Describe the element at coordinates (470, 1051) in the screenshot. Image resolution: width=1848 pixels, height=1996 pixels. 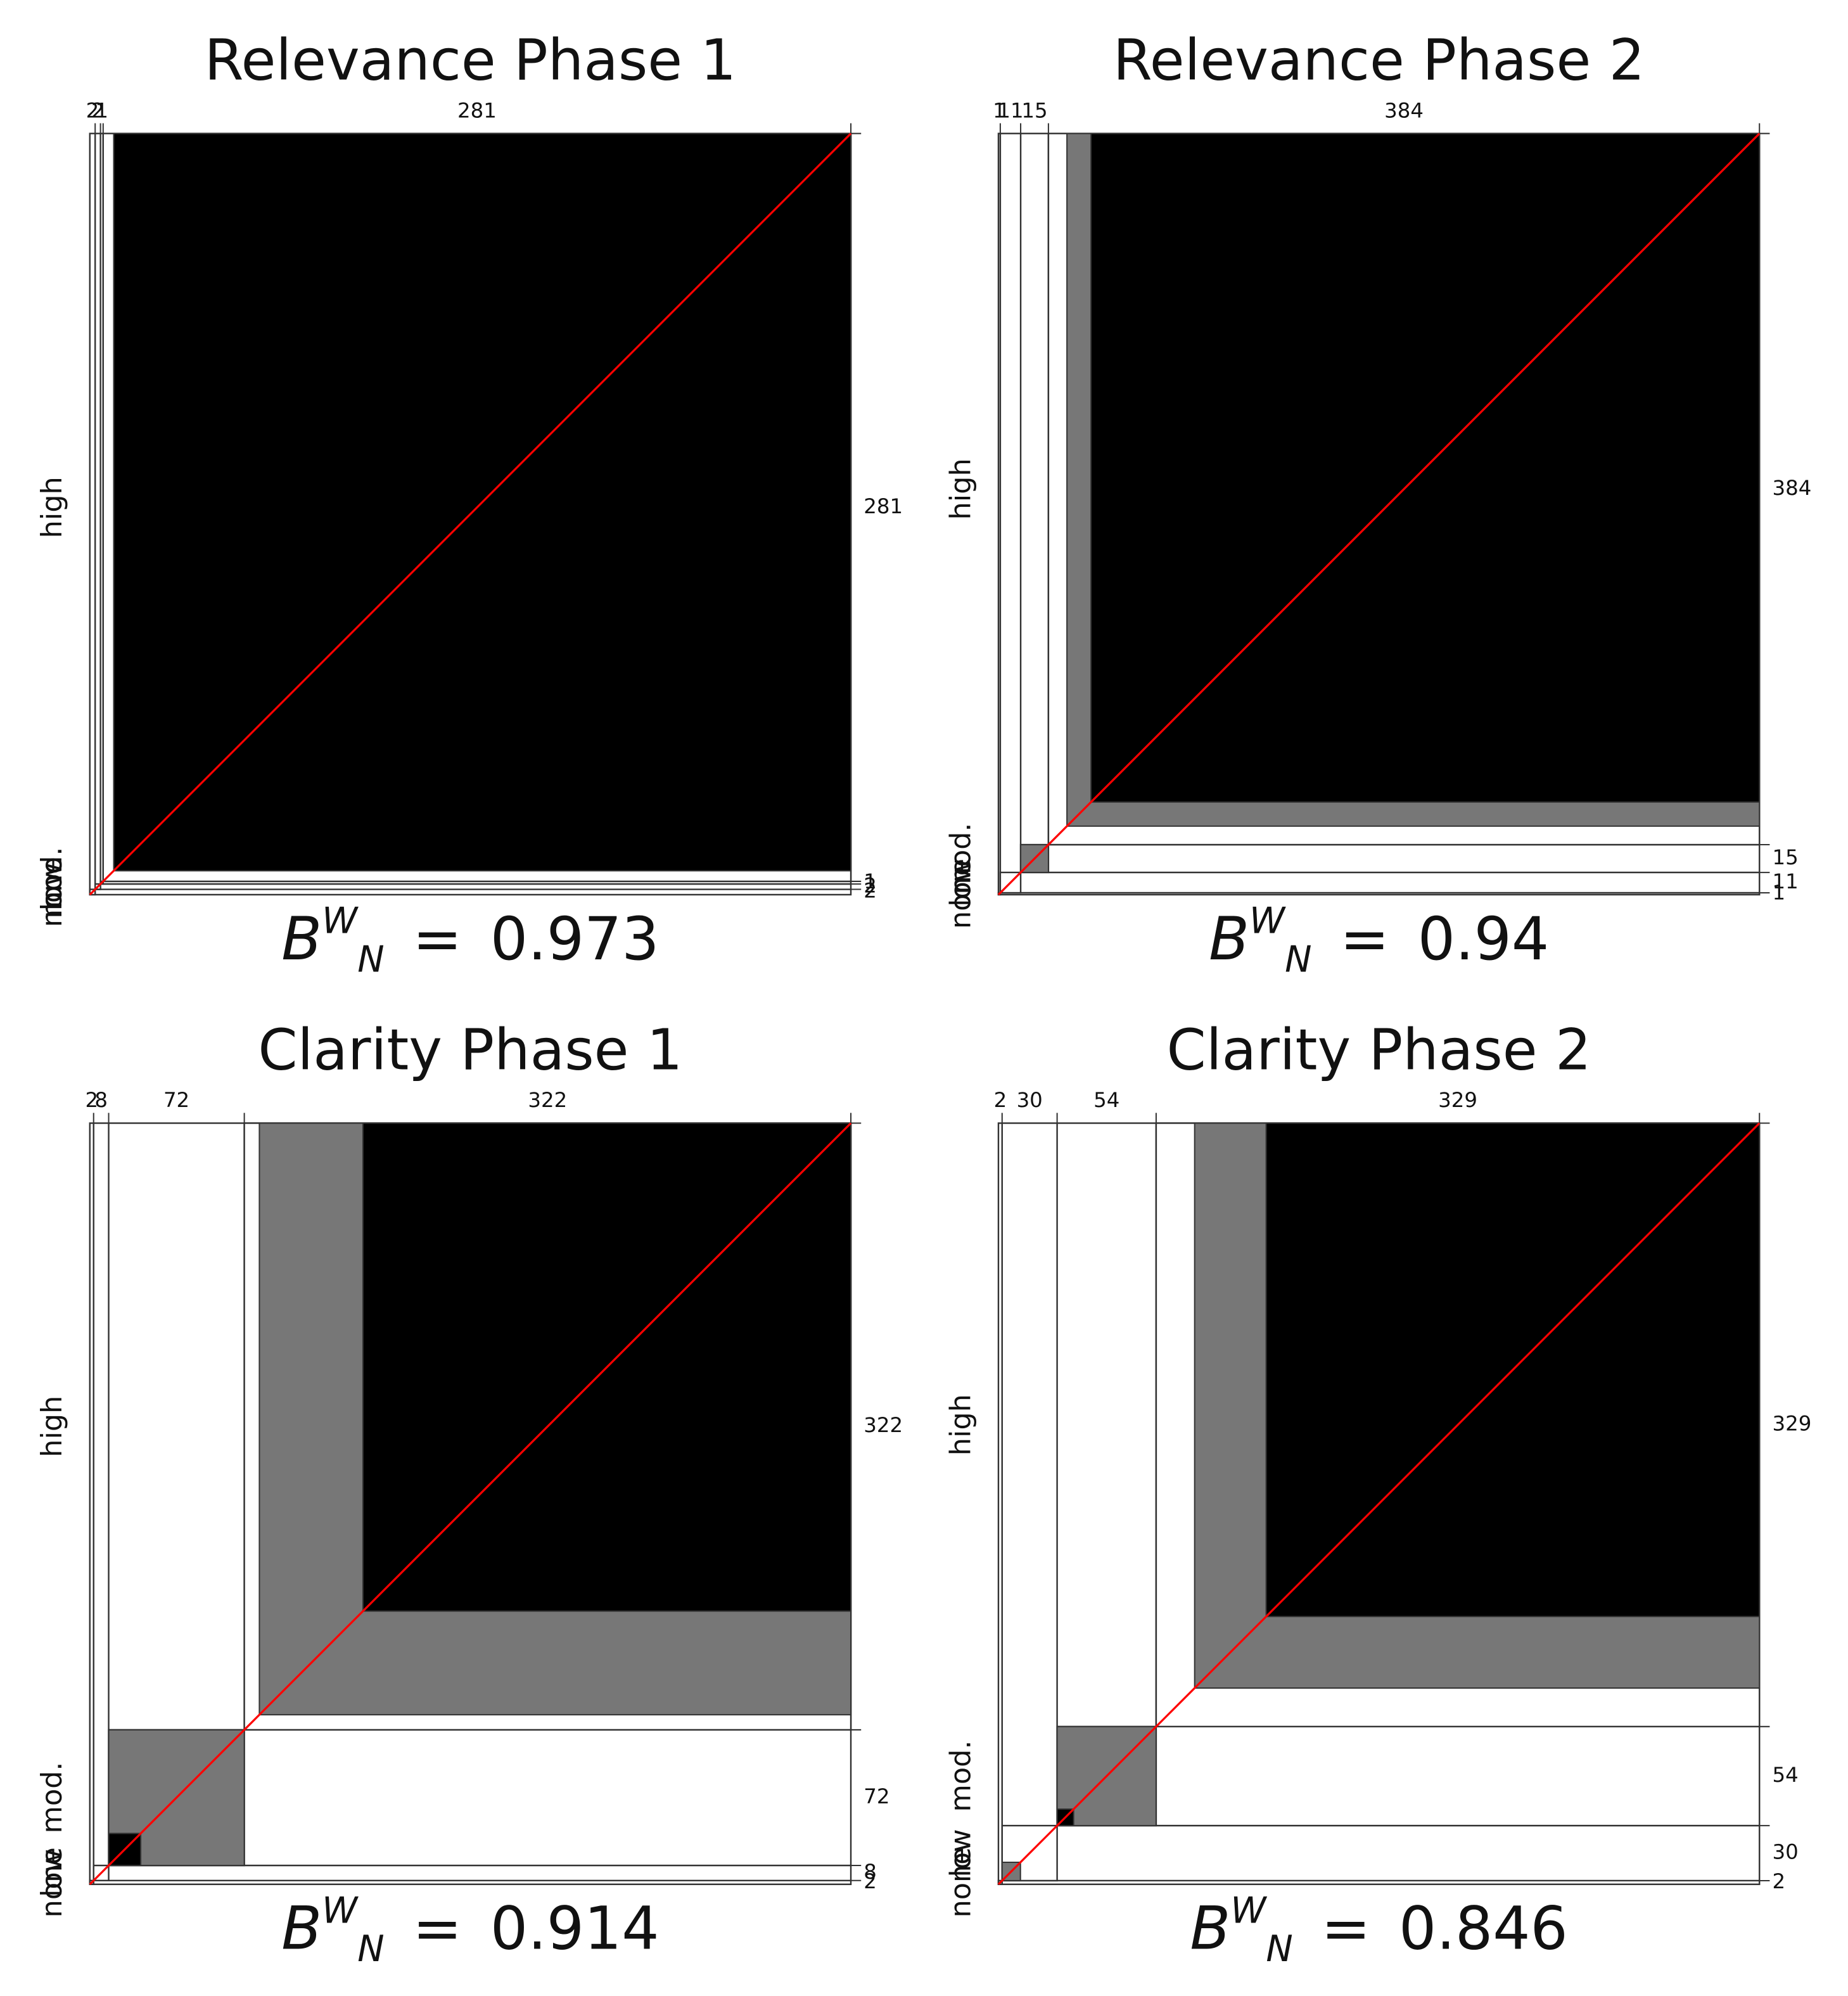
I see `chart-title: Clarity Phase 1` at that location.